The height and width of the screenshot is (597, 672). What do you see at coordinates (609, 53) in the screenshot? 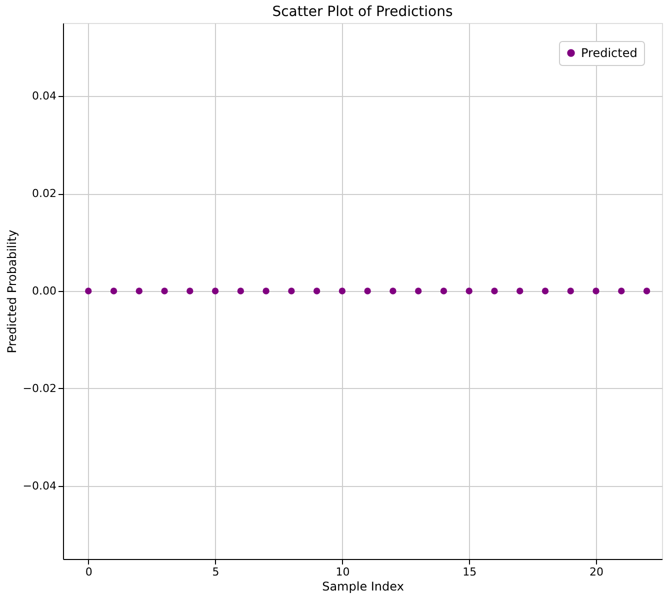
I see `legend-label: Predicted` at bounding box center [609, 53].